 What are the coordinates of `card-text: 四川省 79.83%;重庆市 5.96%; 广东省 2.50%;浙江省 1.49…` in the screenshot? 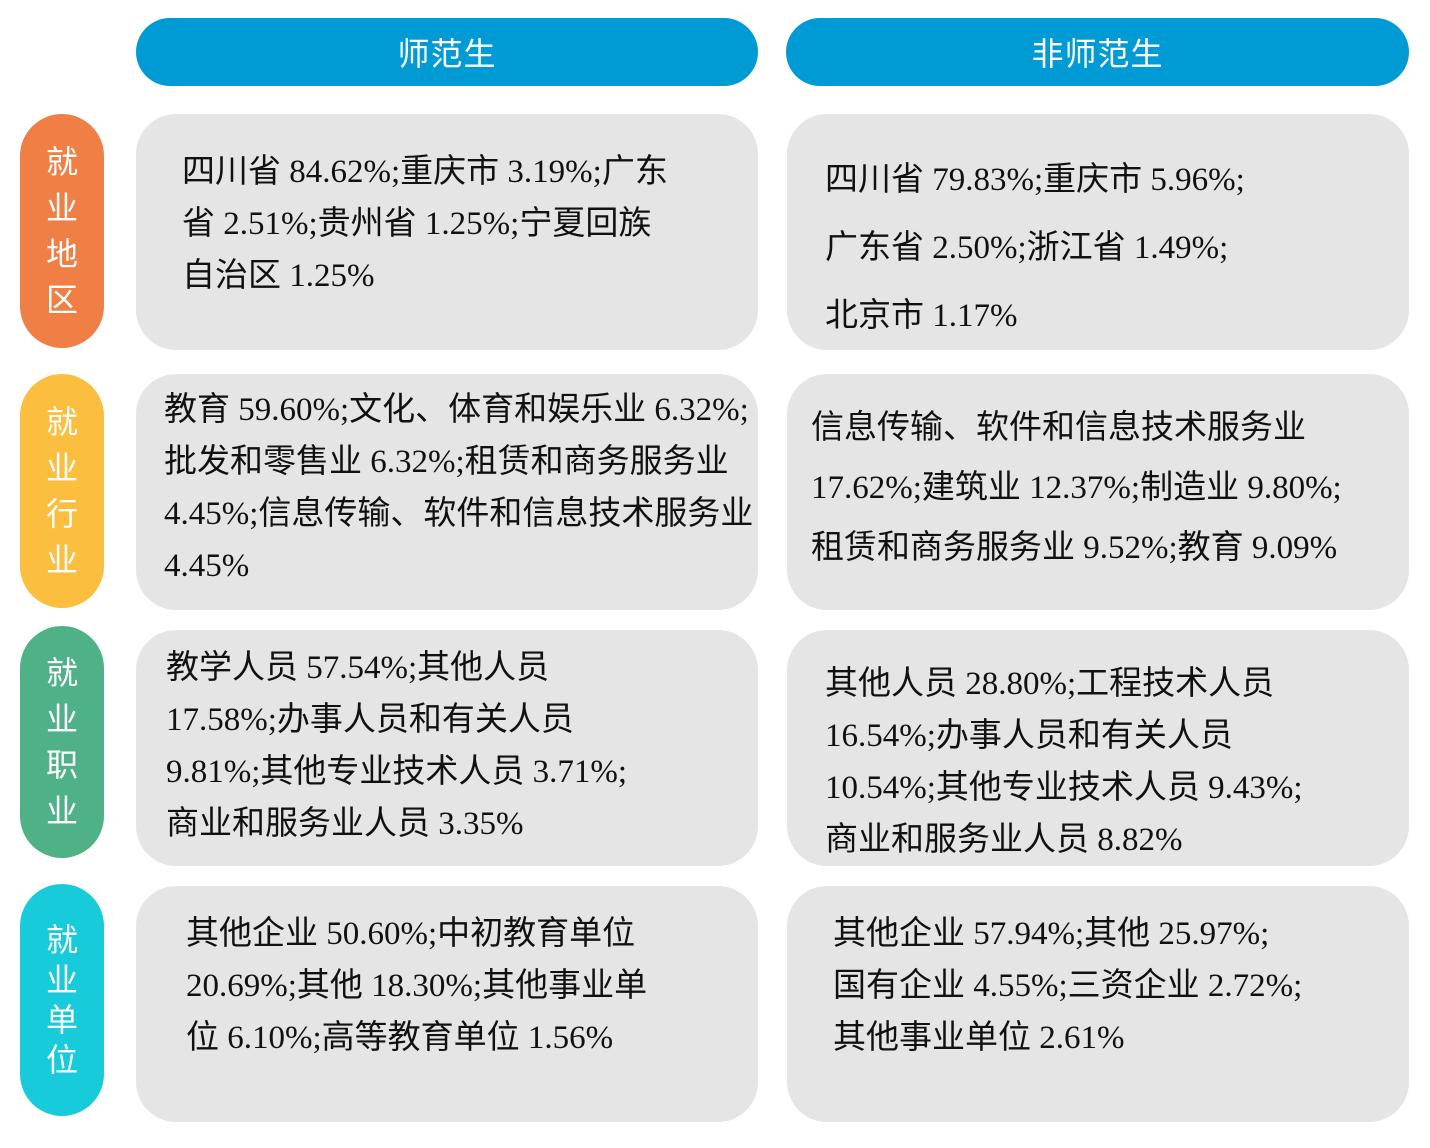 It's located at (1035, 248).